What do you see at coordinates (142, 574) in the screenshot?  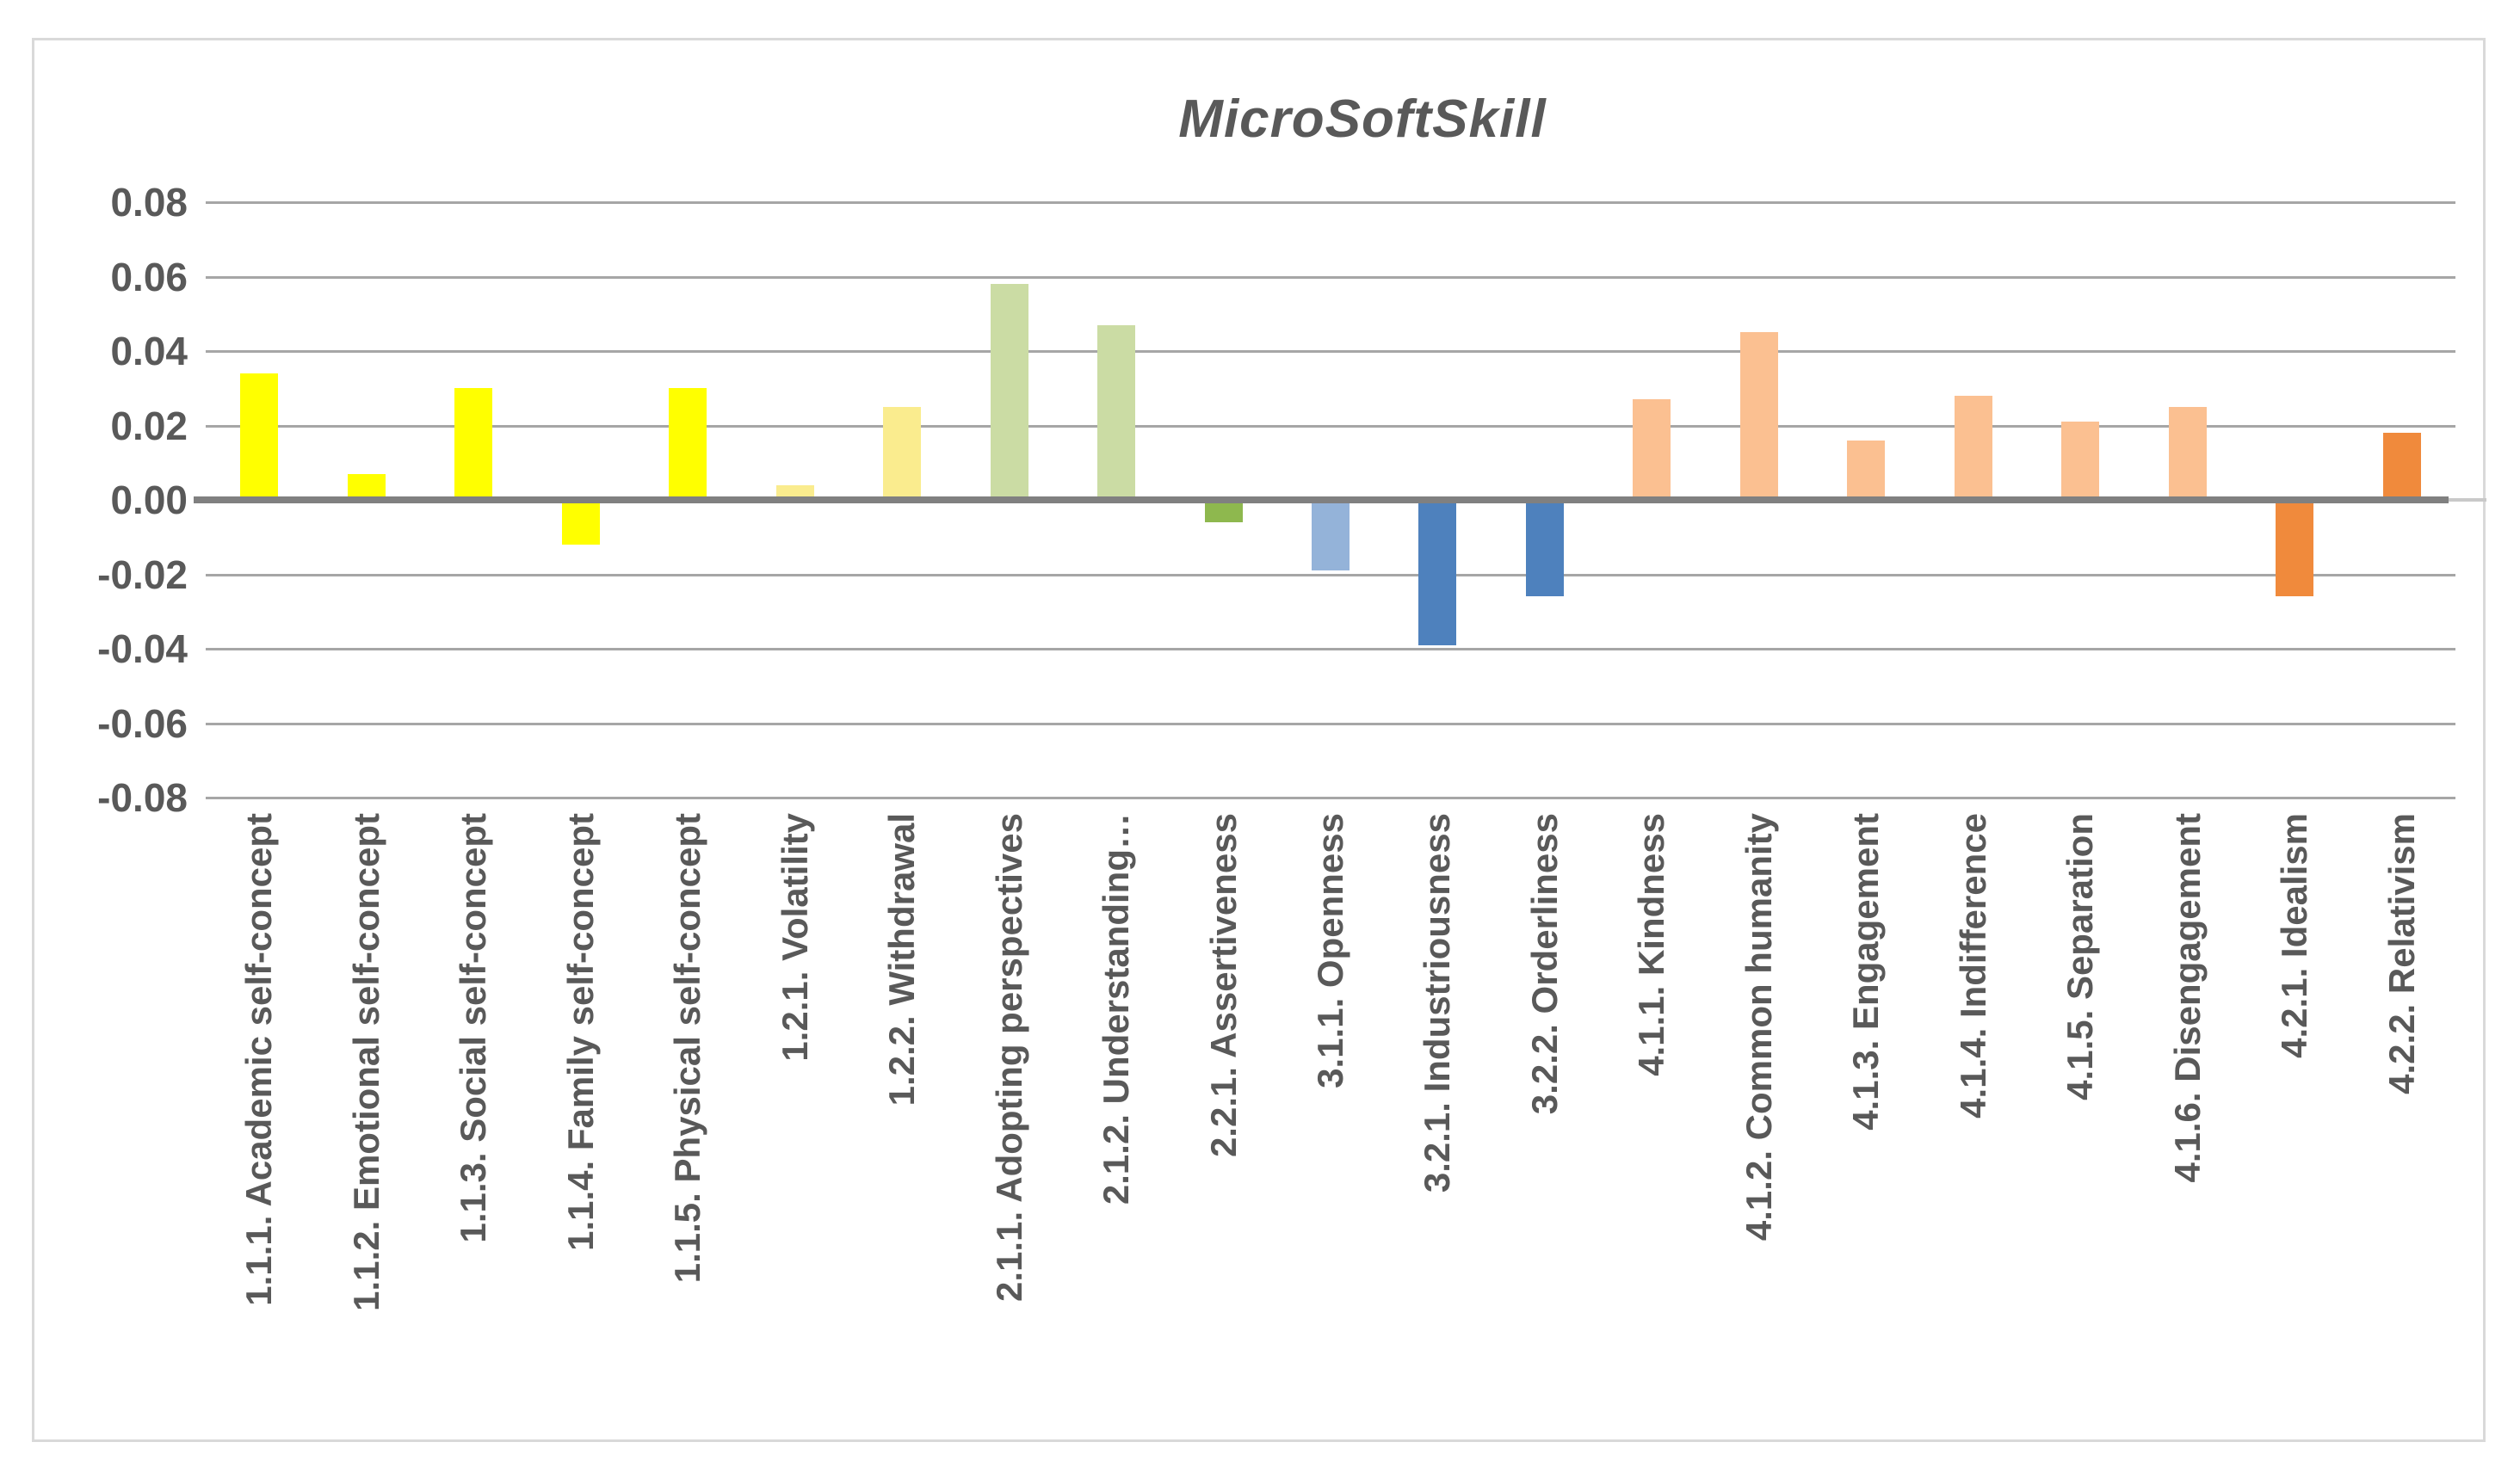 I see `y-axis-tick-label: -0.02` at bounding box center [142, 574].